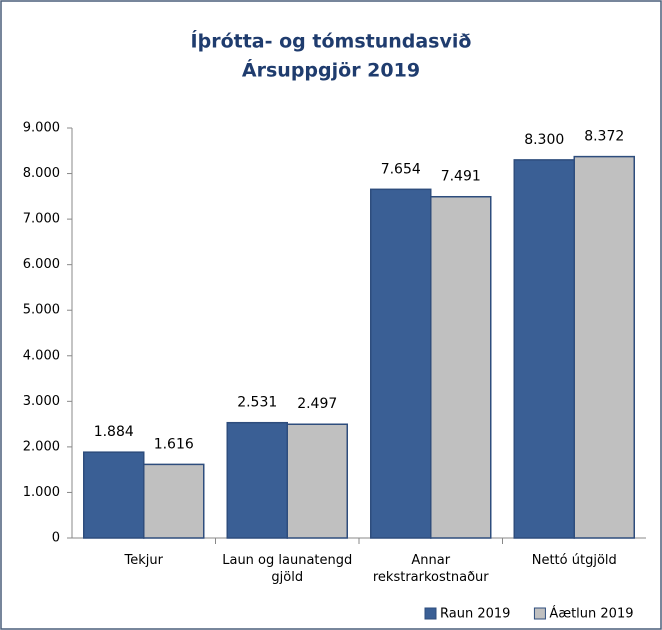  Describe the element at coordinates (401, 169) in the screenshot. I see `value-label: 7.654` at that location.